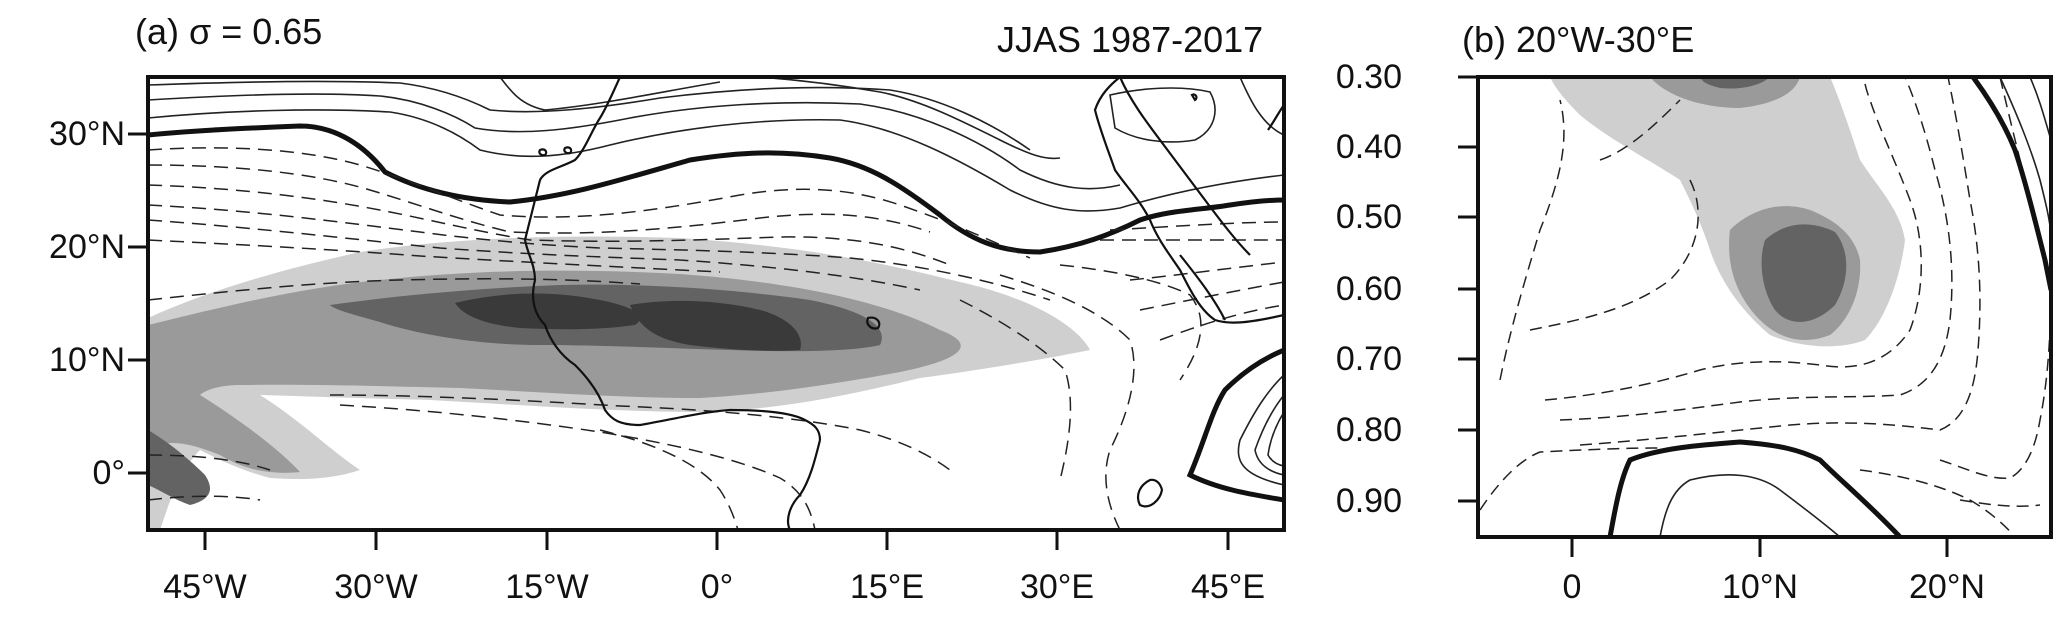  What do you see at coordinates (547, 587) in the screenshot?
I see `panel-a-xtick-15w: 15°W` at bounding box center [547, 587].